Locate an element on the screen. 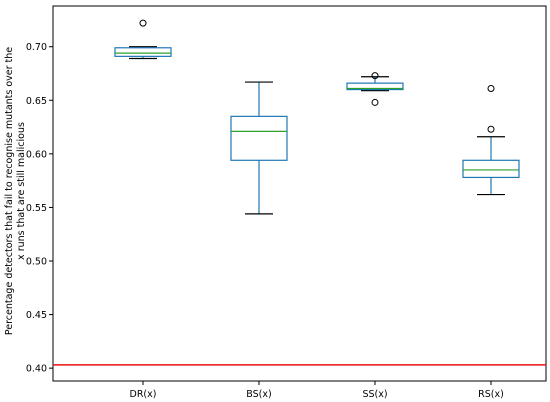  x-tick-label: SS(x) is located at coordinates (374, 394).